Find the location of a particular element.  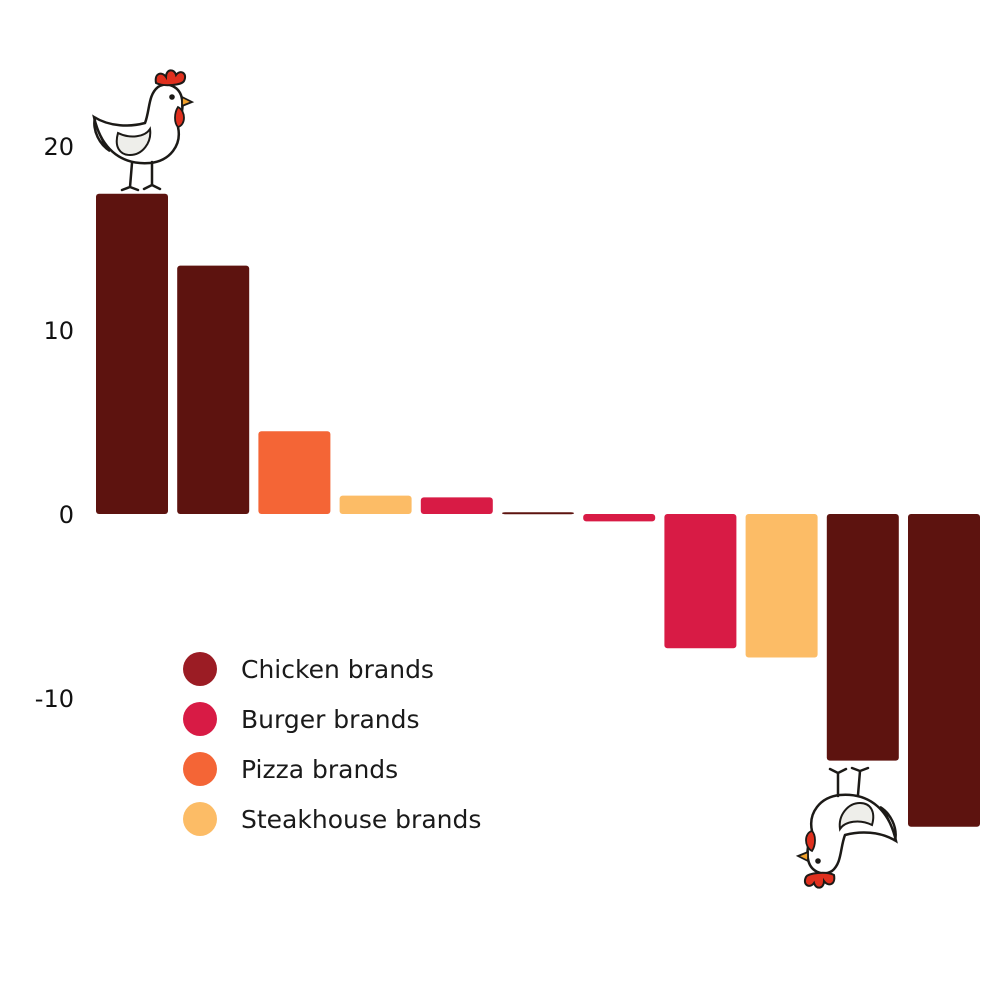

bar-pizza is located at coordinates (294, 472).